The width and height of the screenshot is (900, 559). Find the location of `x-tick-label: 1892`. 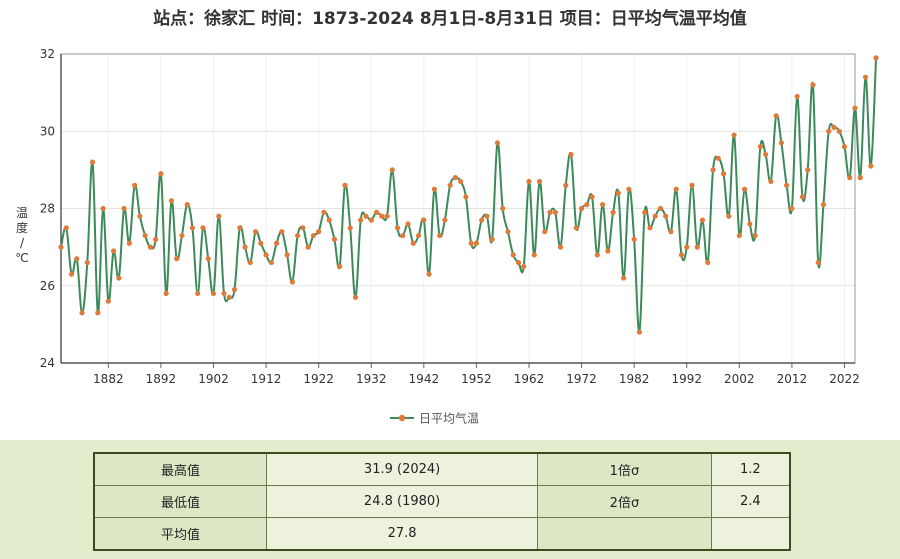

x-tick-label: 1892 is located at coordinates (161, 379).